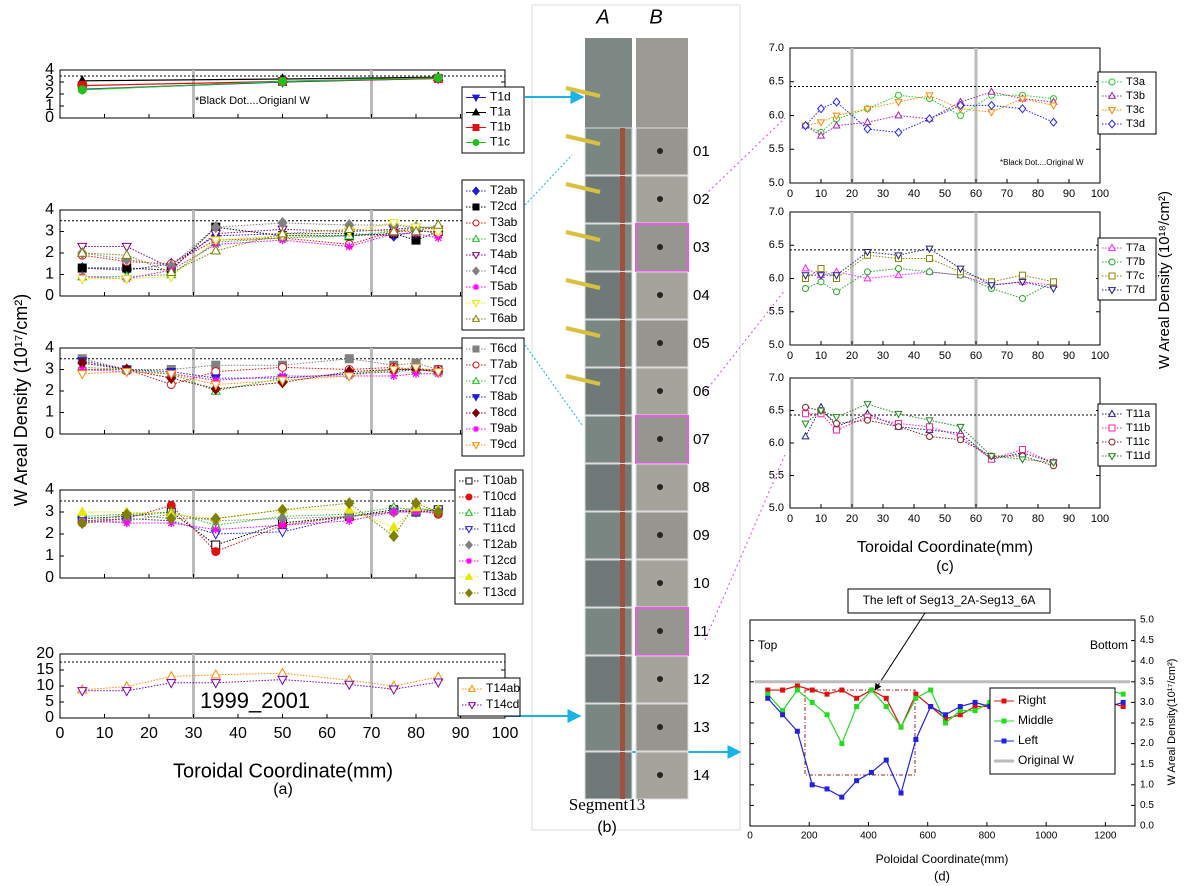 Image resolution: width=1184 pixels, height=886 pixels. What do you see at coordinates (942, 859) in the screenshot?
I see `x-axis-label: Poloidal Coordinate(mm)` at bounding box center [942, 859].